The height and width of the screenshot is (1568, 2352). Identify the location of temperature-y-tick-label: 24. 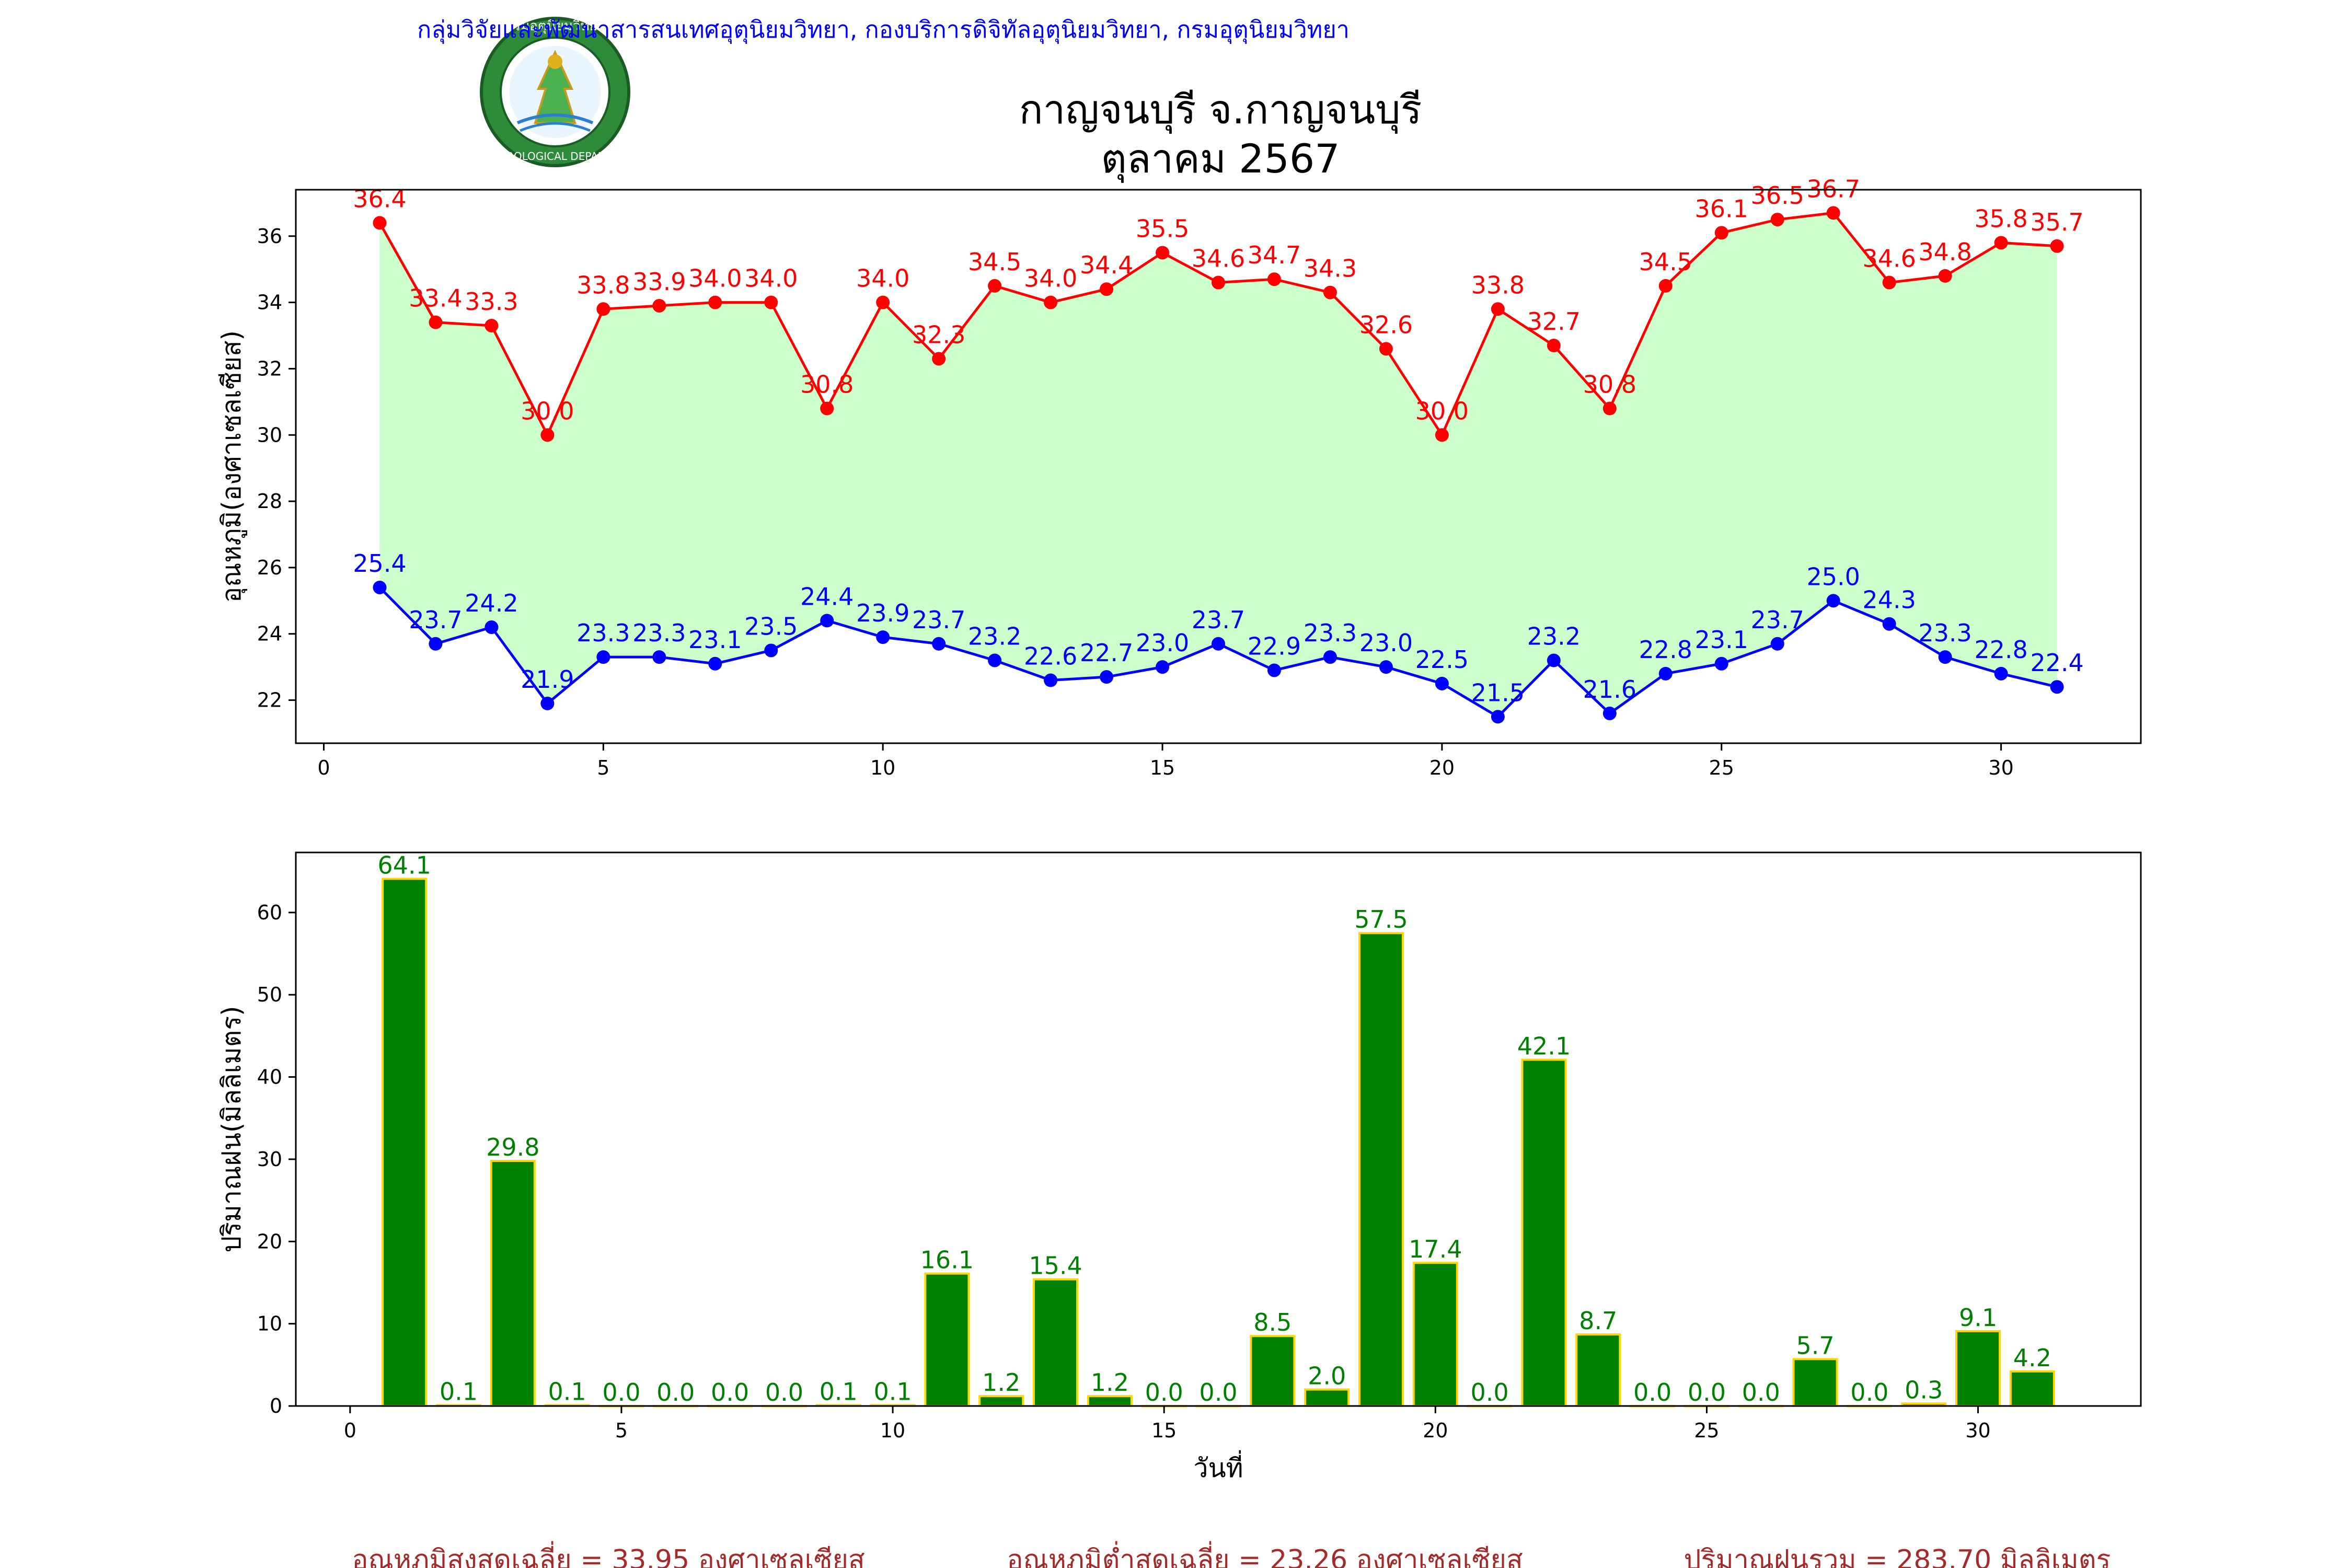
(269, 633).